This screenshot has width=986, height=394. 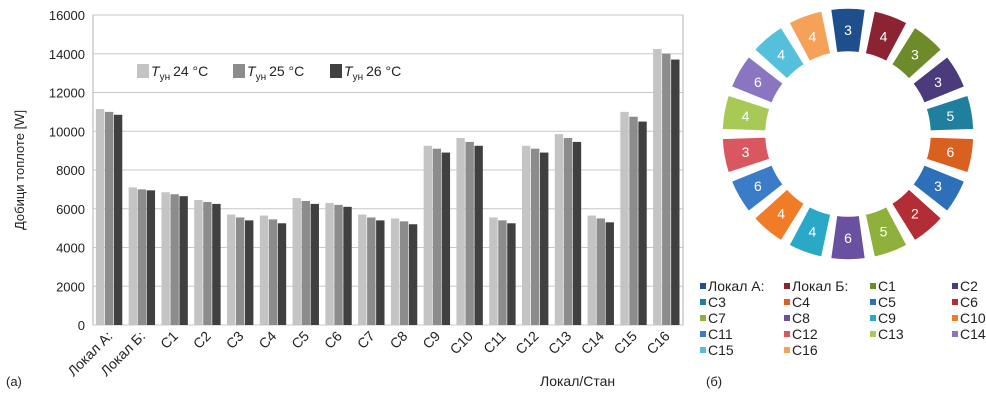 What do you see at coordinates (431, 340) in the screenshot?
I see `x-tick-label: C9` at bounding box center [431, 340].